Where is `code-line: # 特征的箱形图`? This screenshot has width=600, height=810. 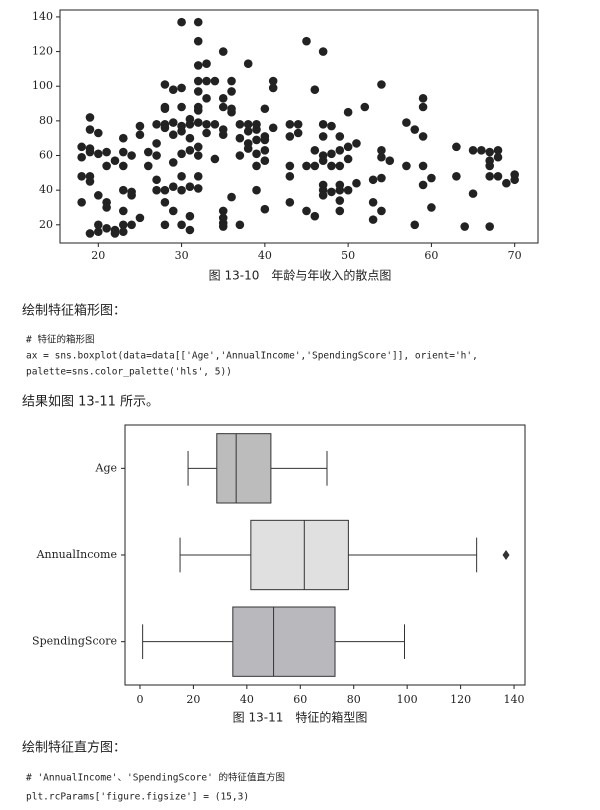
code-line: # 特征的箱形图 is located at coordinates (60, 340).